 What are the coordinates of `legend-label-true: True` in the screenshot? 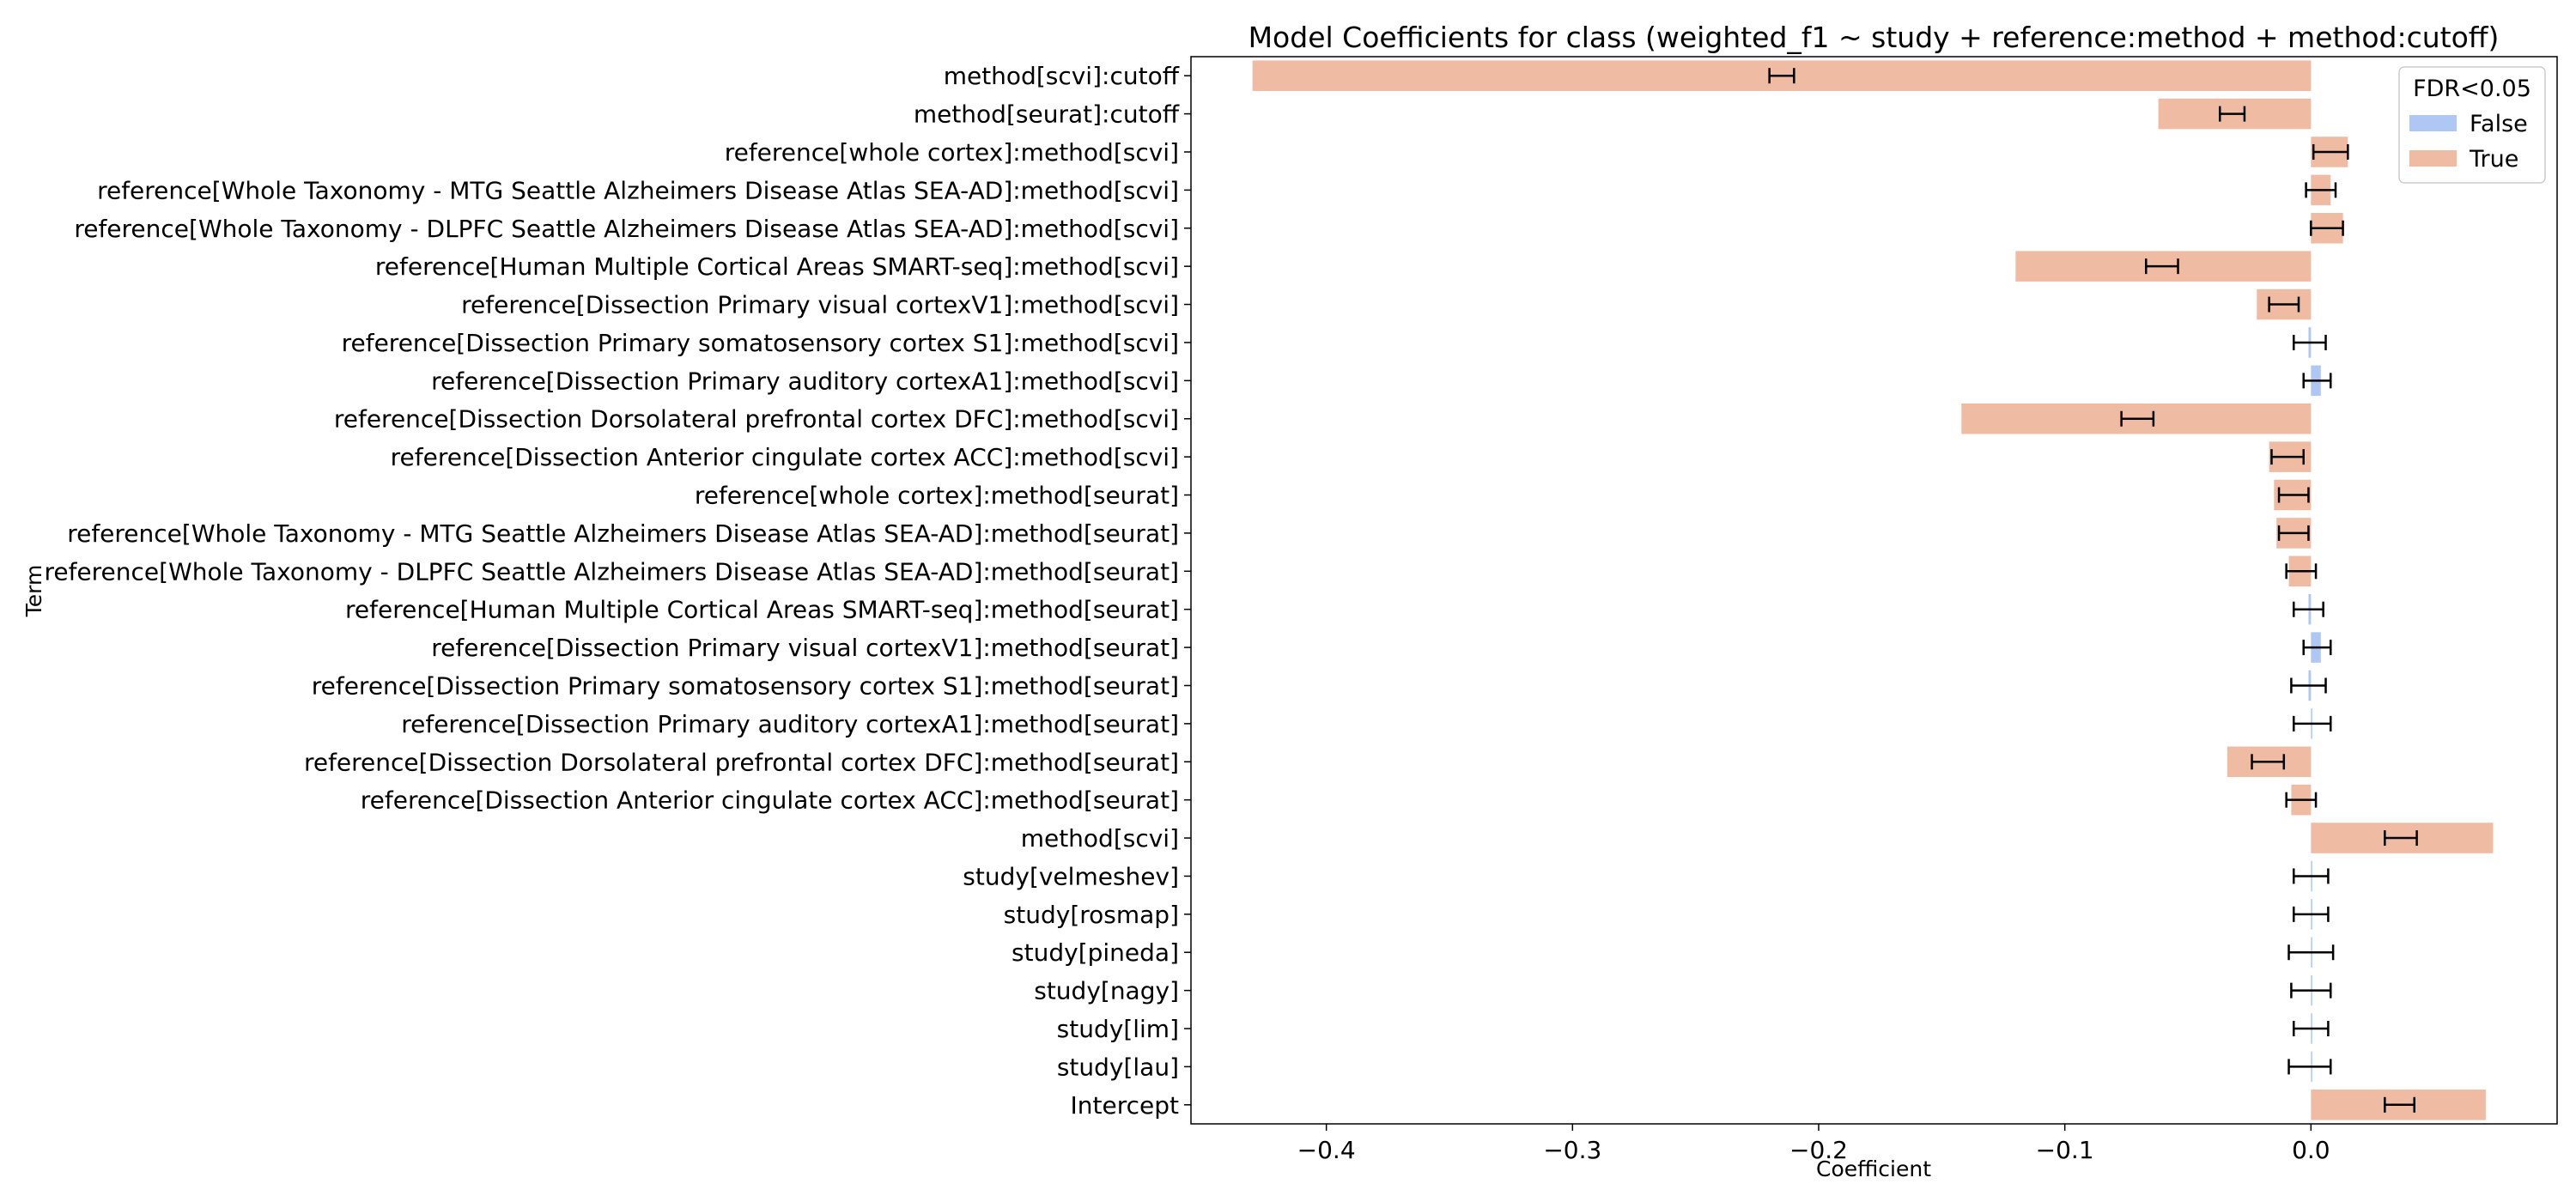 It's located at (2493, 159).